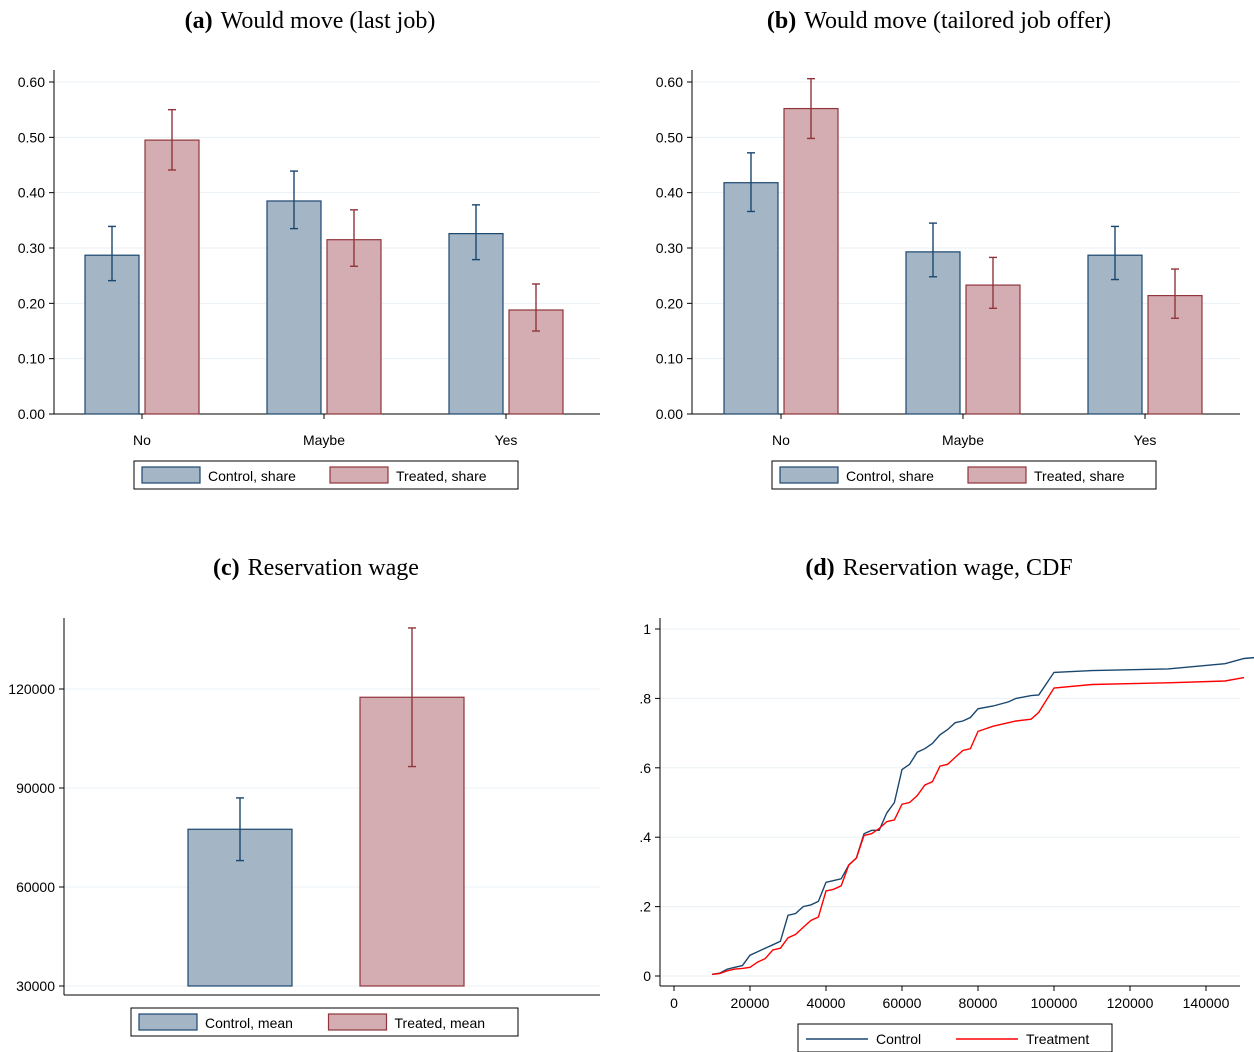  I want to click on cdf-line-control, so click(982, 815).